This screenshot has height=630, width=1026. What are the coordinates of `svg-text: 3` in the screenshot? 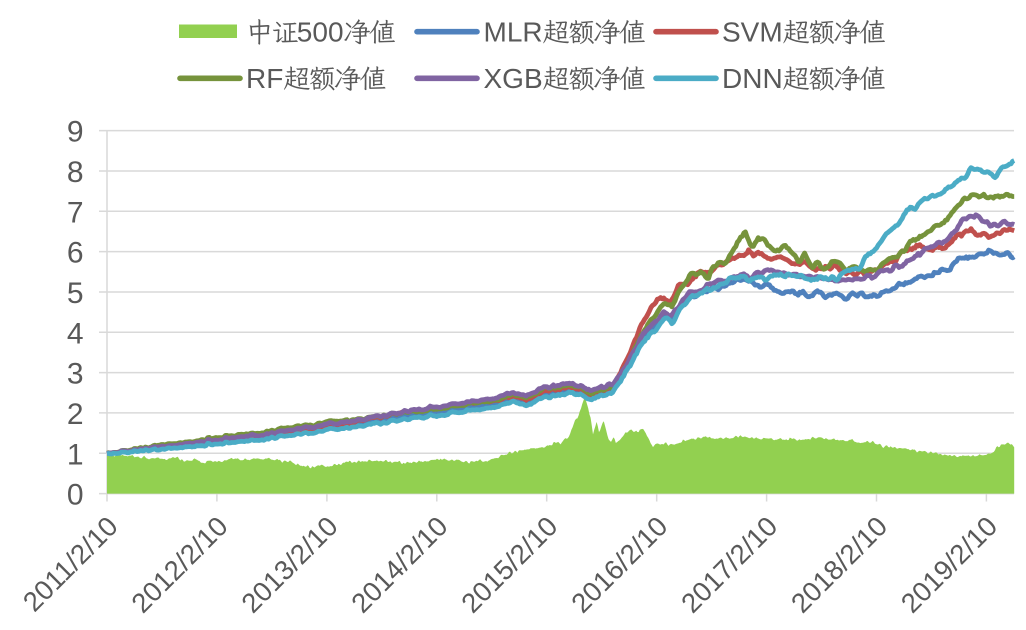 It's located at (75, 374).